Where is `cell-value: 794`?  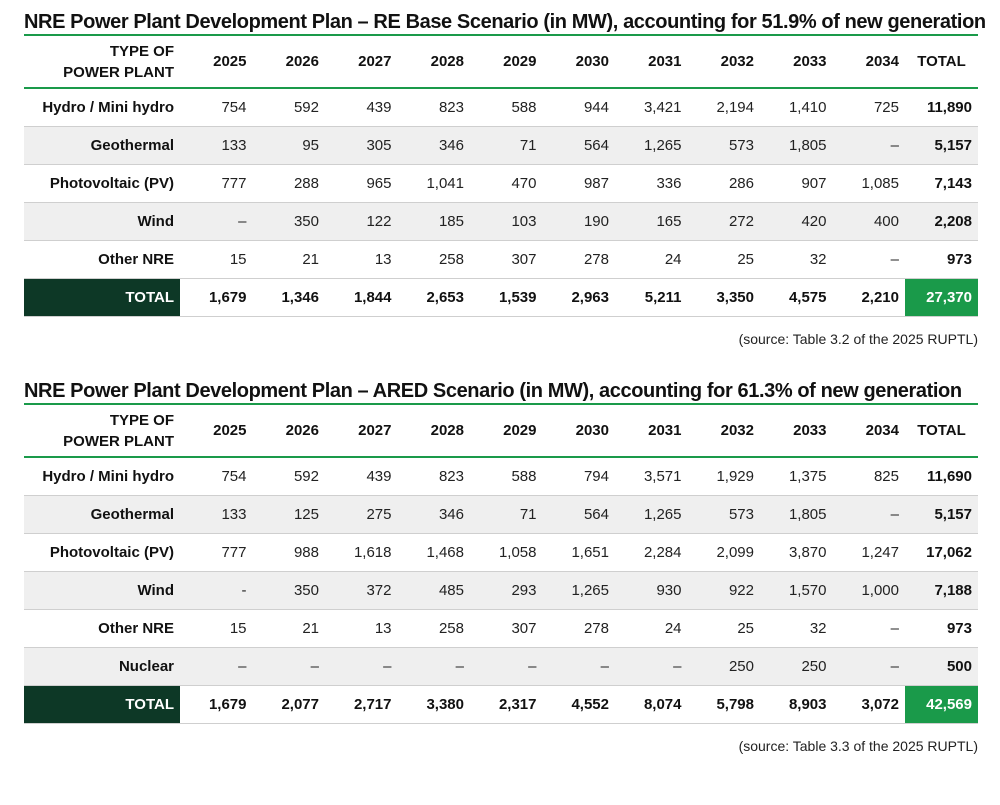
cell-value: 794 is located at coordinates (578, 476).